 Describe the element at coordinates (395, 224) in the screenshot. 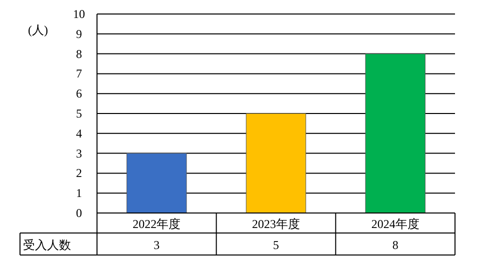

I see `x-tick-label: 2024年度` at that location.